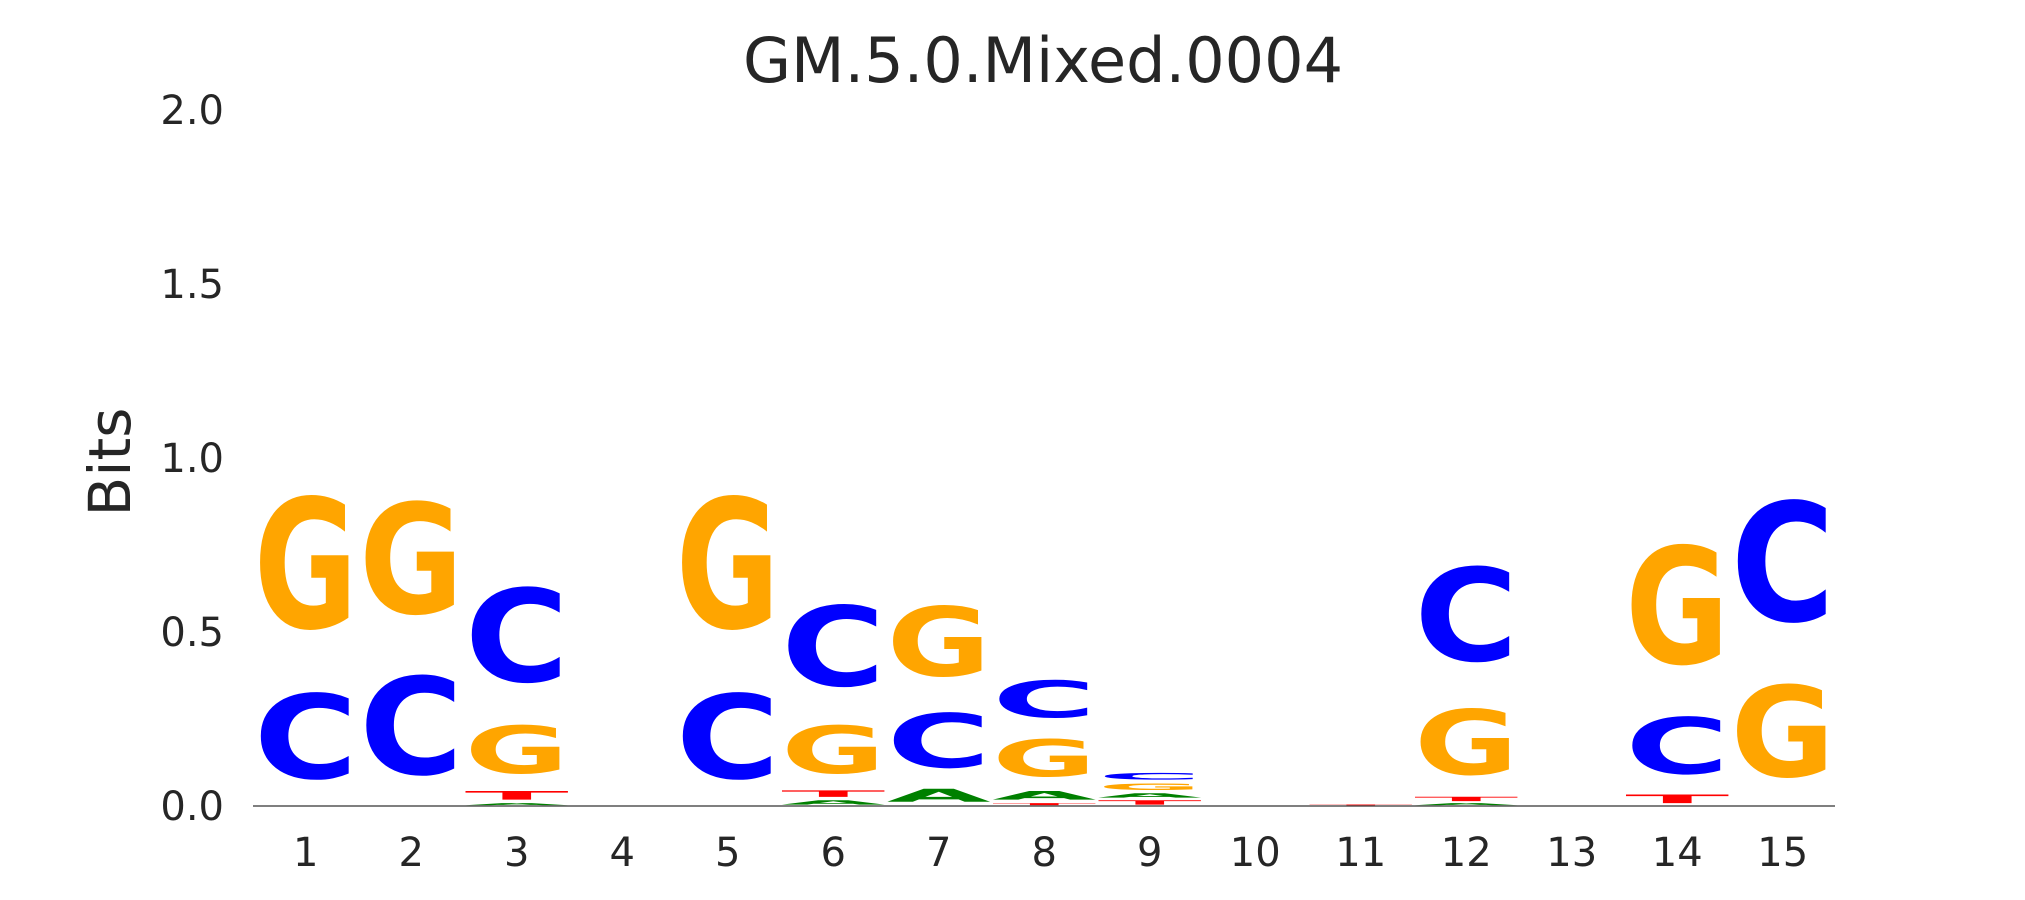 This screenshot has height=900, width=2025. Describe the element at coordinates (833, 853) in the screenshot. I see `x-tick-label: 6` at that location.